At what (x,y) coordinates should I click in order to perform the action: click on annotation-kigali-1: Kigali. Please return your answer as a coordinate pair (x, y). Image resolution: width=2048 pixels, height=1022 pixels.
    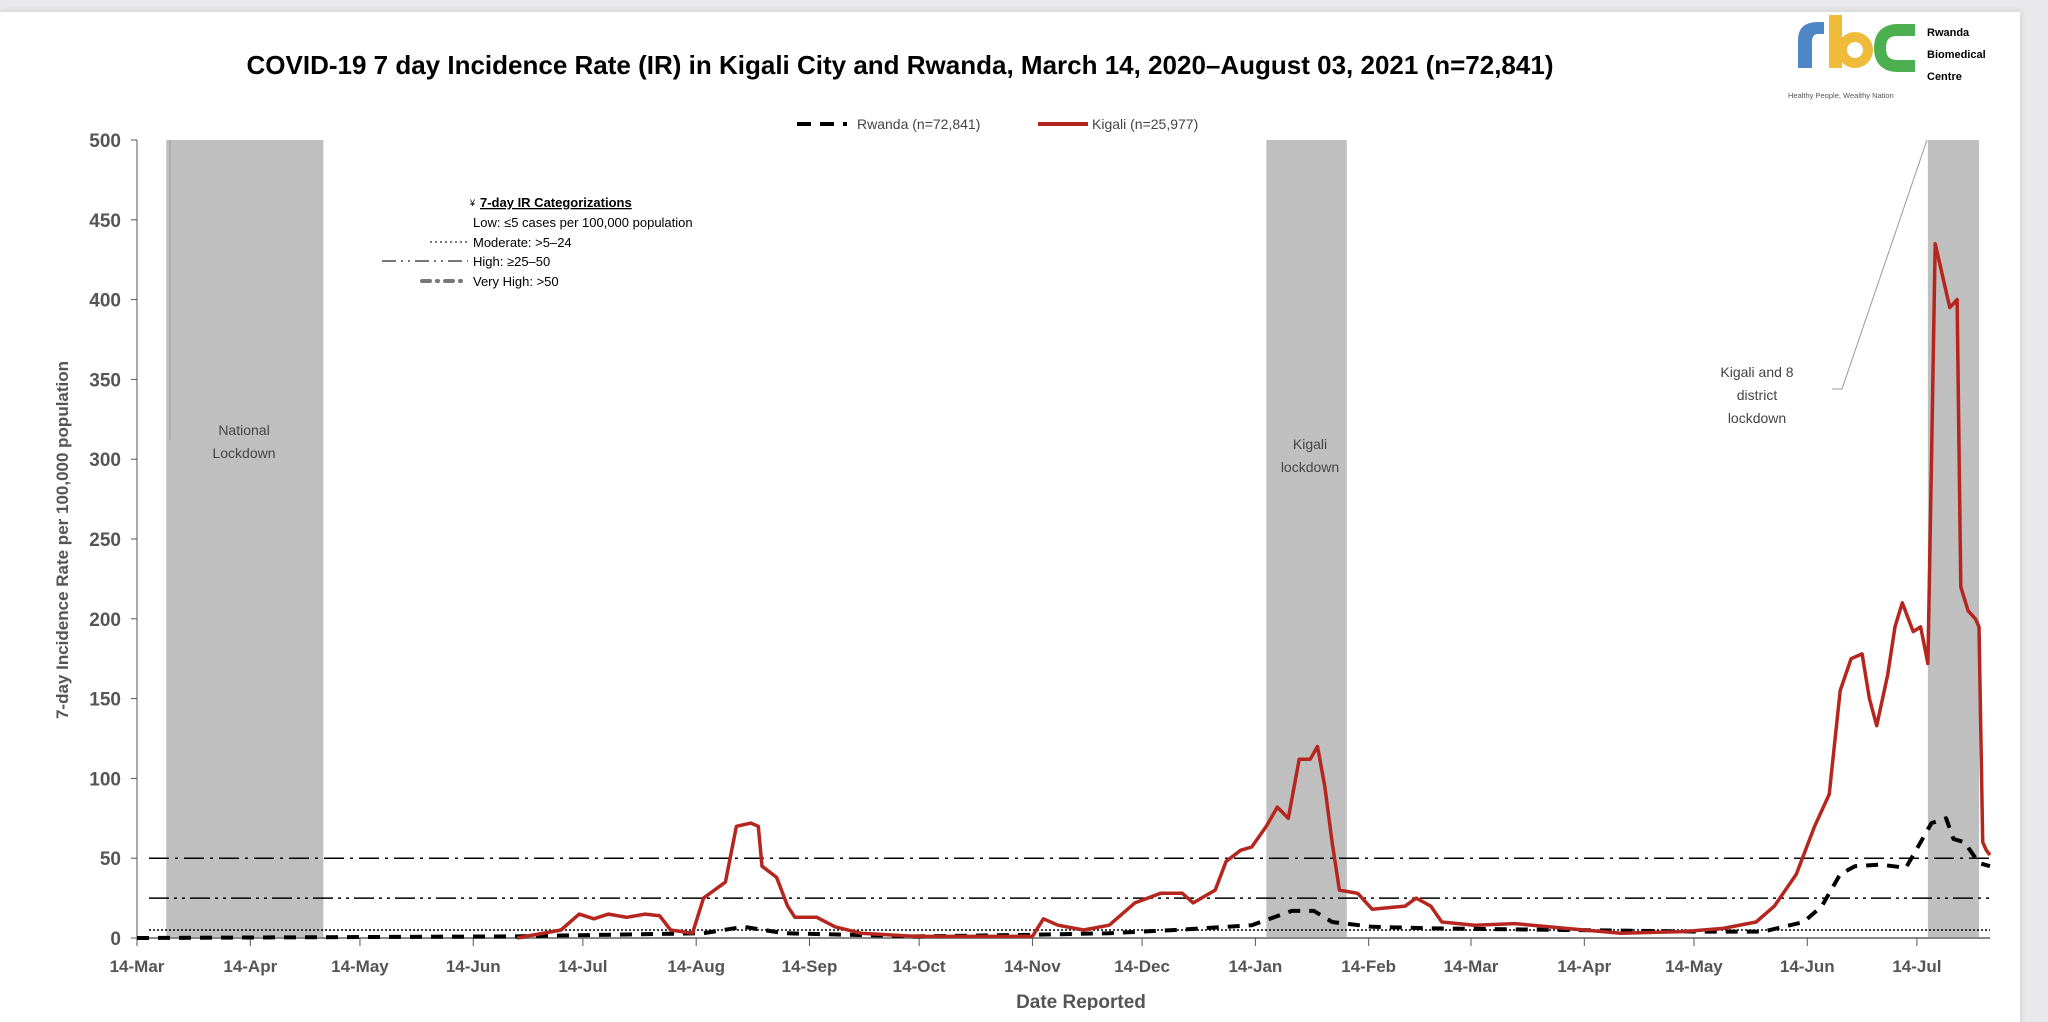
    Looking at the image, I should click on (1310, 444).